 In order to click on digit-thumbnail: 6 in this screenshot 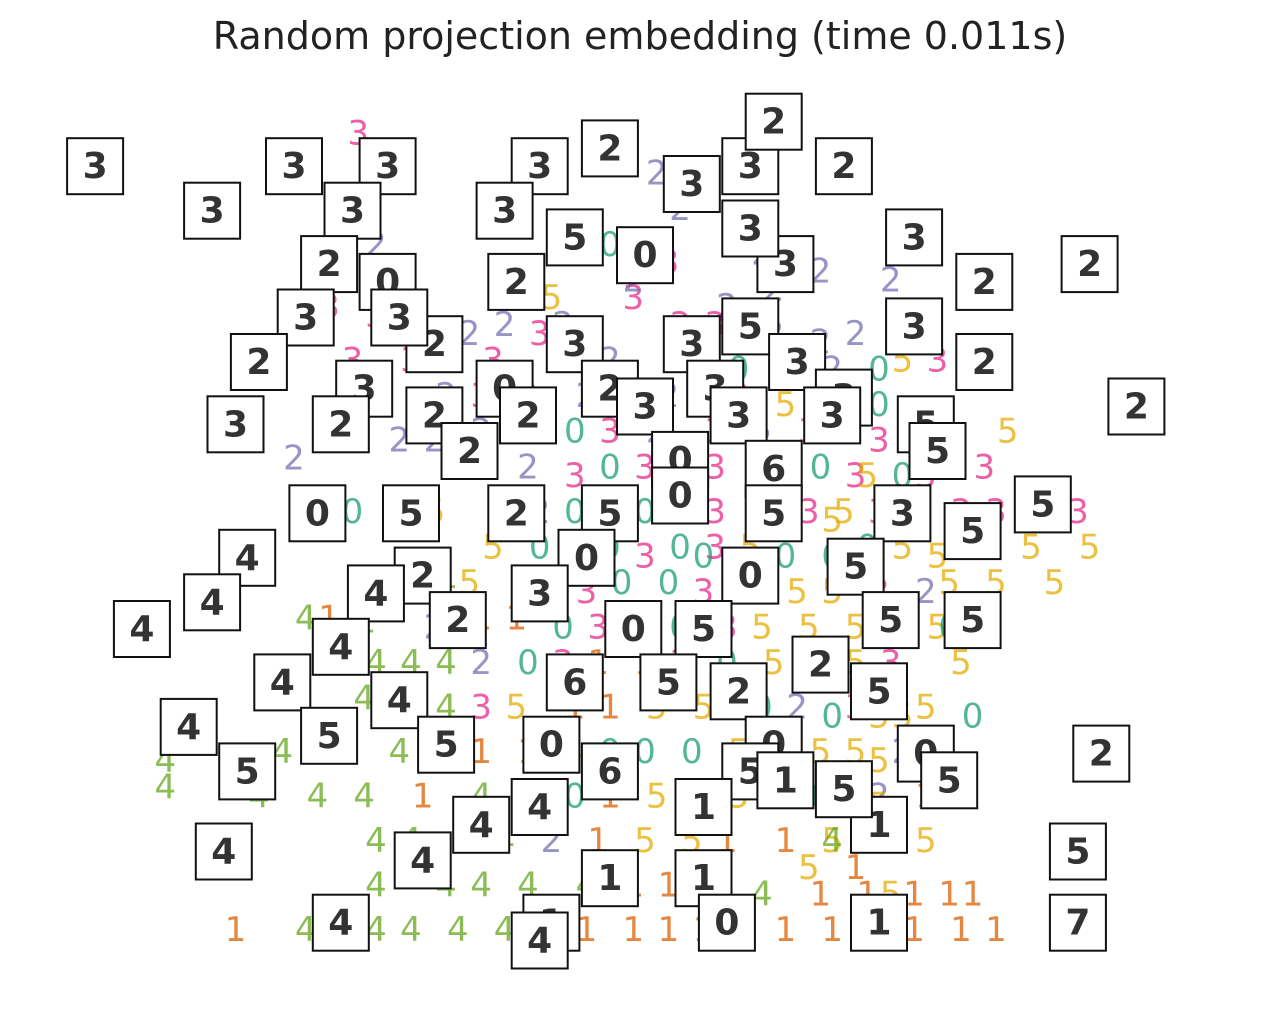, I will do `click(609, 771)`.